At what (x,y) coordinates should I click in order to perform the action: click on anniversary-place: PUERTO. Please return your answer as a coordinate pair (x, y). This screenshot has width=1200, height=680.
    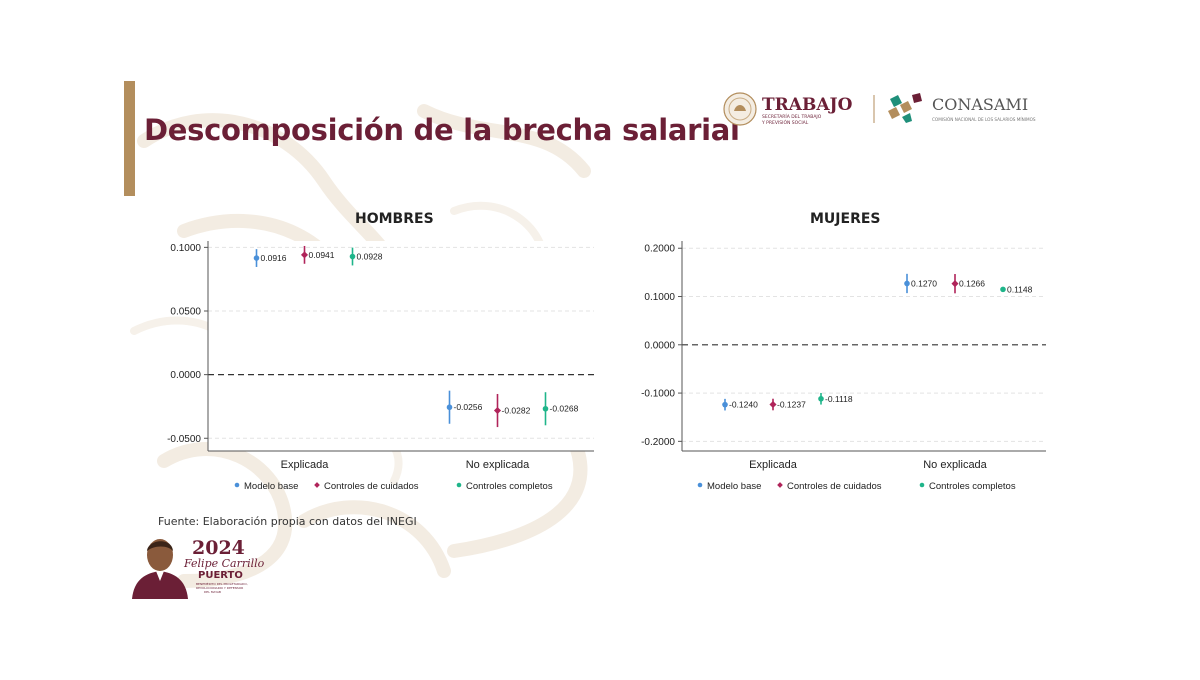
    Looking at the image, I should click on (220, 575).